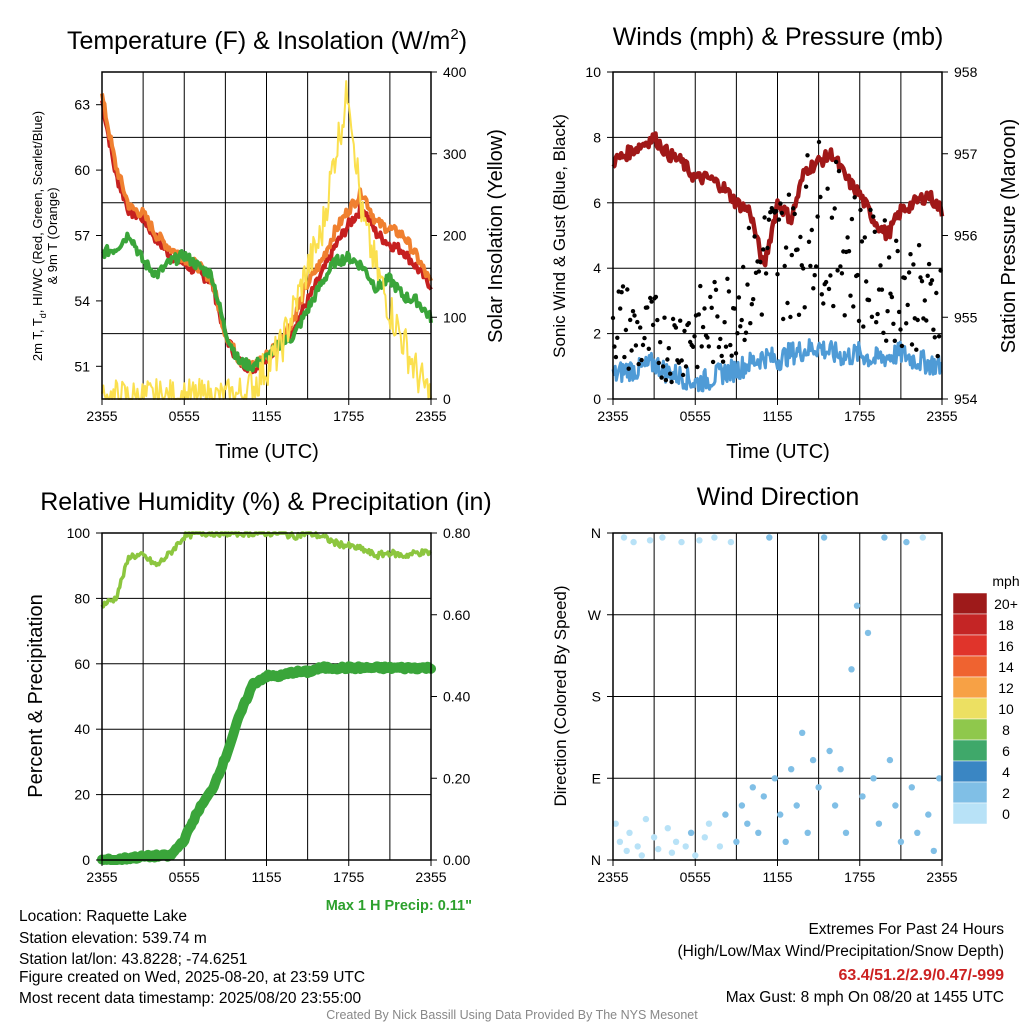 Image resolution: width=1024 pixels, height=1024 pixels. Describe the element at coordinates (82, 795) in the screenshot. I see `y-tick-label: 20` at that location.